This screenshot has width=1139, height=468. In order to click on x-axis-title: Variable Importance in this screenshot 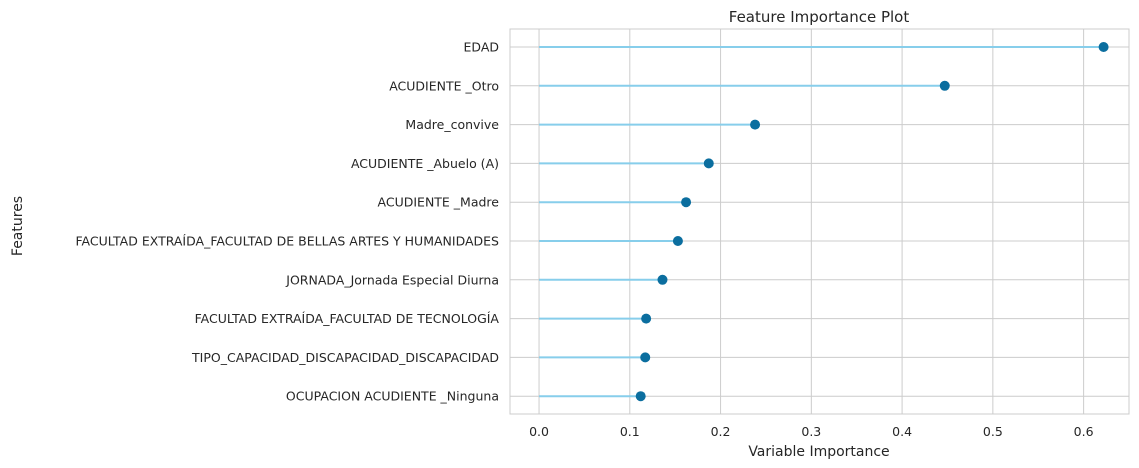, I will do `click(818, 452)`.